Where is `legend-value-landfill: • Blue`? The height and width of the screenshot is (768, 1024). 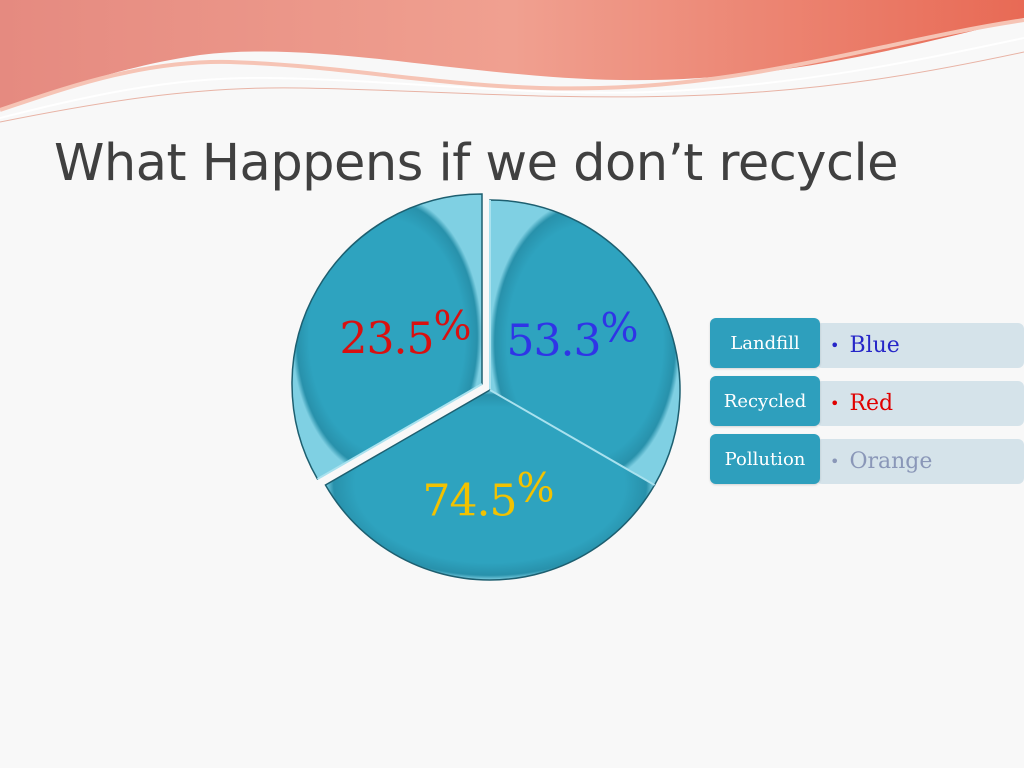
legend-value-landfill: • Blue is located at coordinates (920, 345).